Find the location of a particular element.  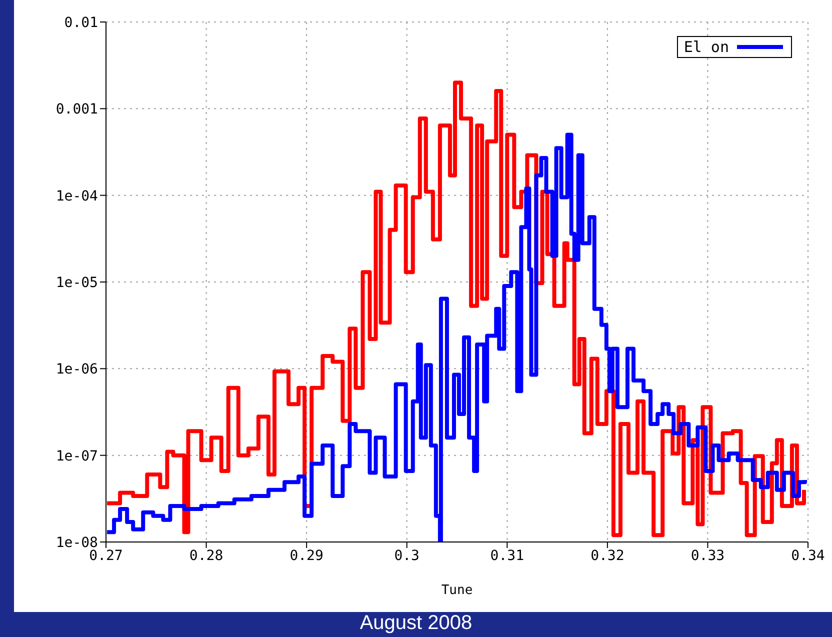

x-tick-label: 0.34 is located at coordinates (808, 556).